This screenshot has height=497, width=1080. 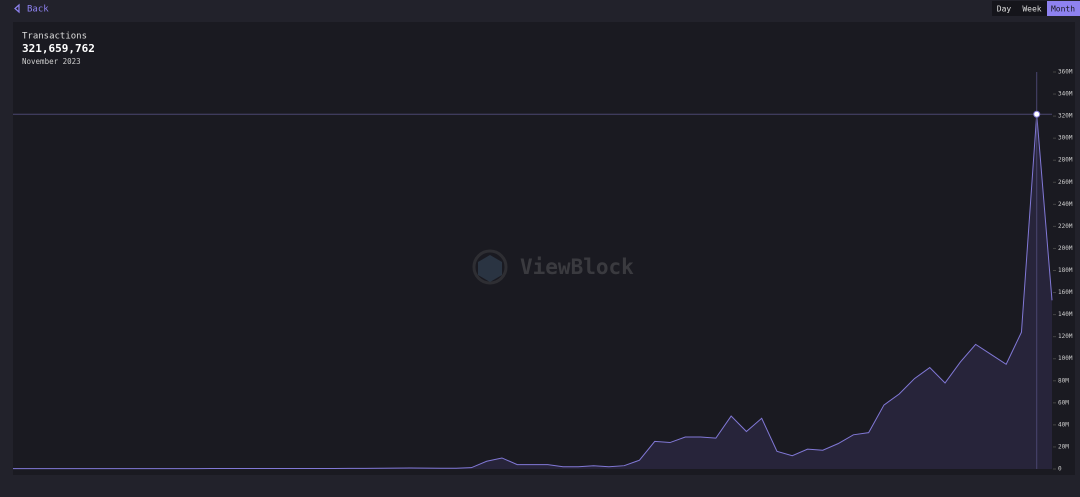 What do you see at coordinates (1065, 270) in the screenshot?
I see `y-tick-label: 180M` at bounding box center [1065, 270].